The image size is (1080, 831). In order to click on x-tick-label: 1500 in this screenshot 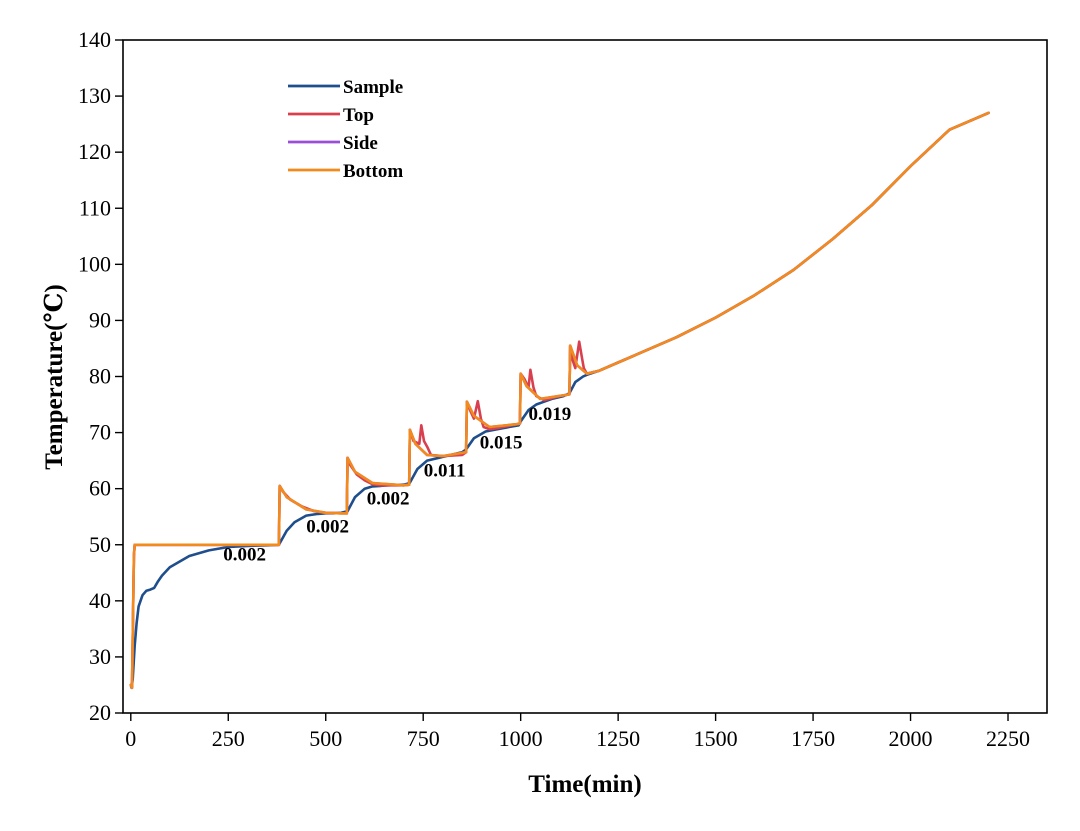, I will do `click(716, 738)`.